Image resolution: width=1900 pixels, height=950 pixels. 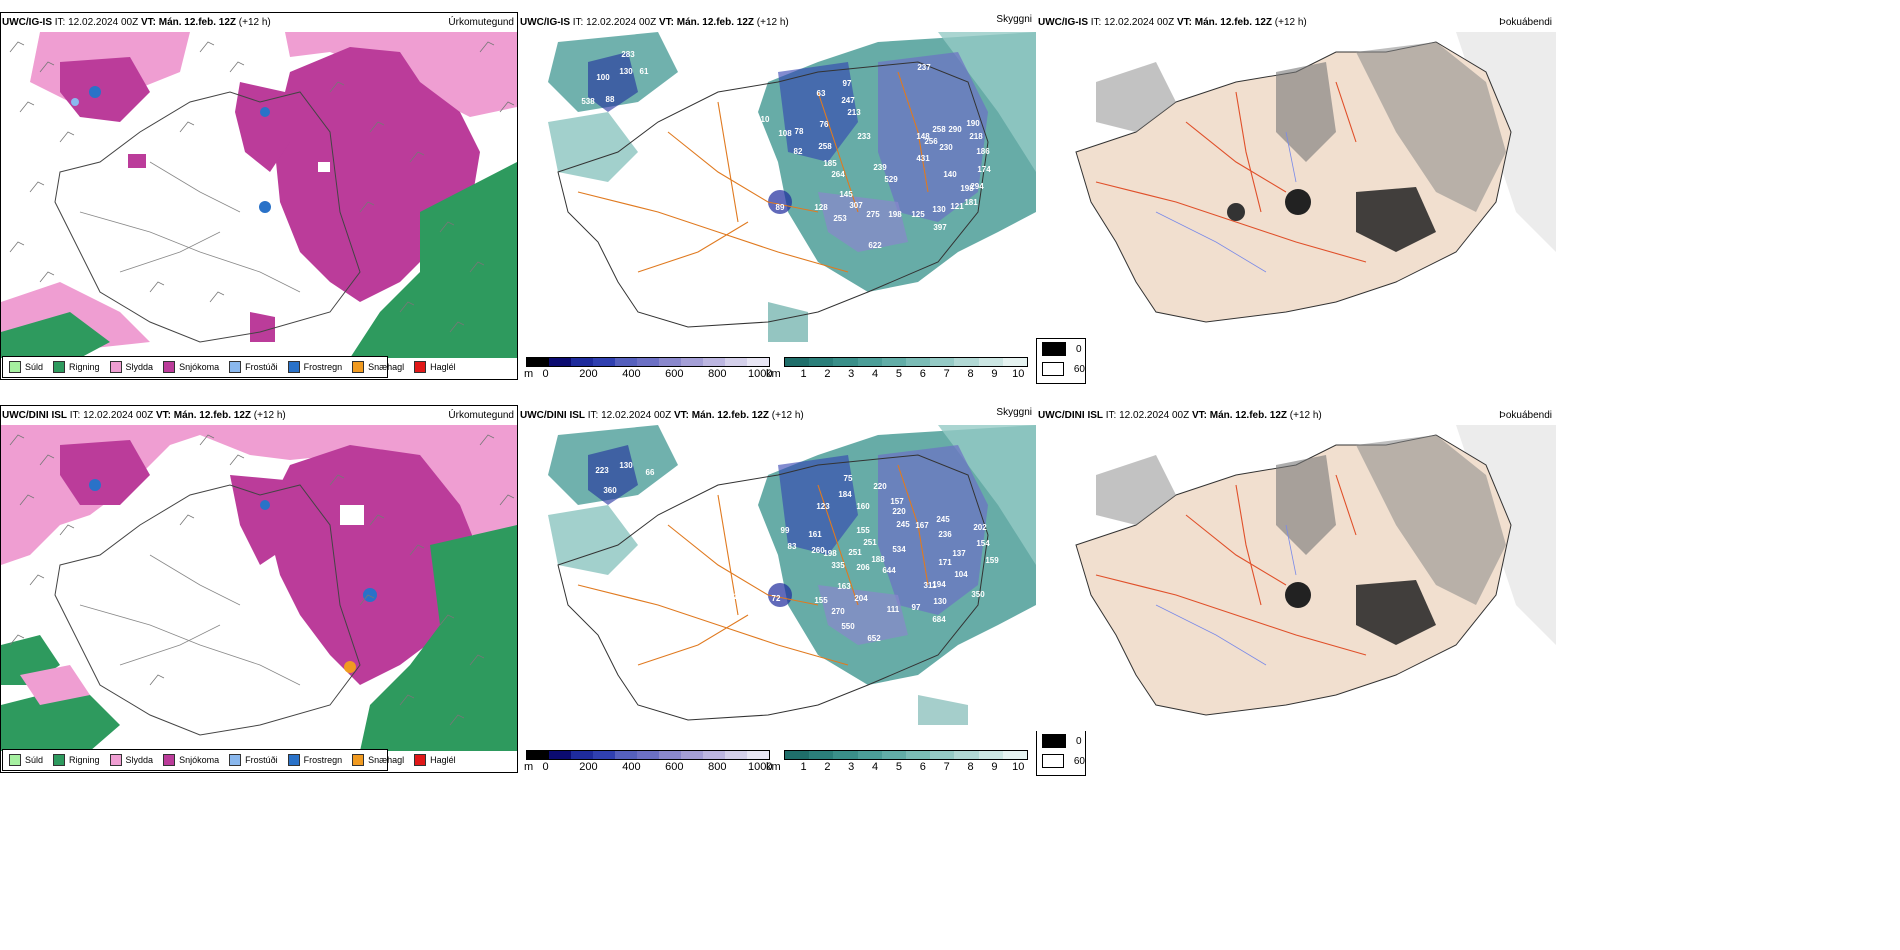 I want to click on precip-map, so click(x=259, y=195).